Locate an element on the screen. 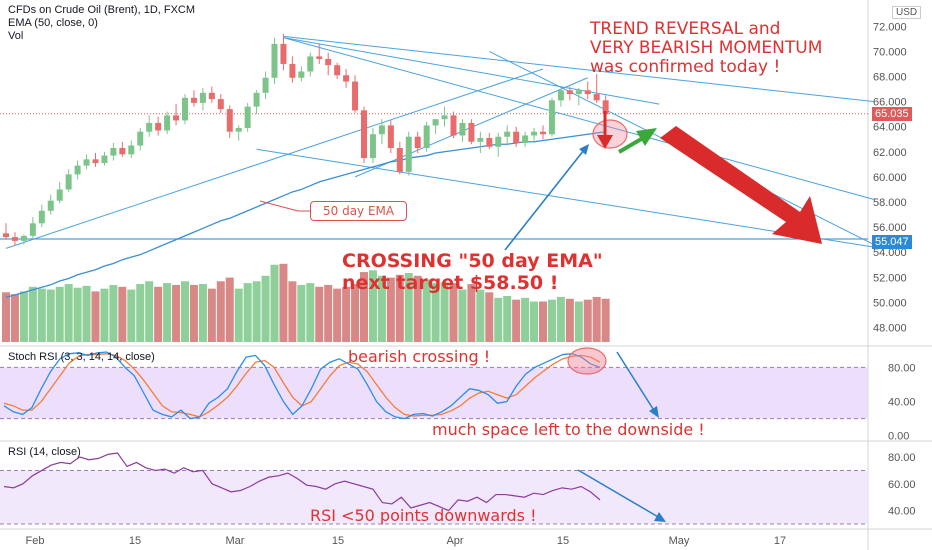 The image size is (932, 550). price-tick-label: 56.000 is located at coordinates (890, 228).